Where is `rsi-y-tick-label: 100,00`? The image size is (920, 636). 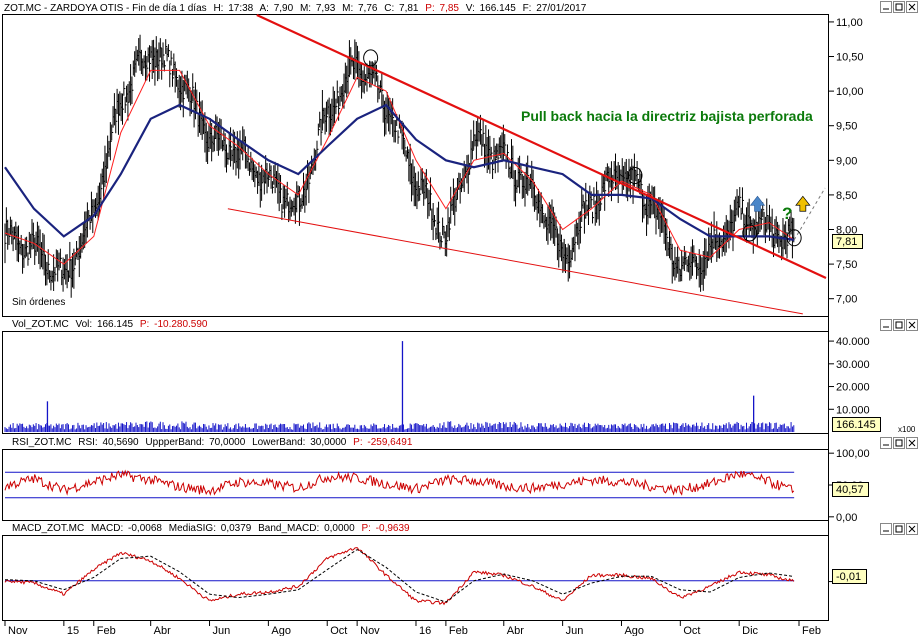 rsi-y-tick-label: 100,00 is located at coordinates (853, 454).